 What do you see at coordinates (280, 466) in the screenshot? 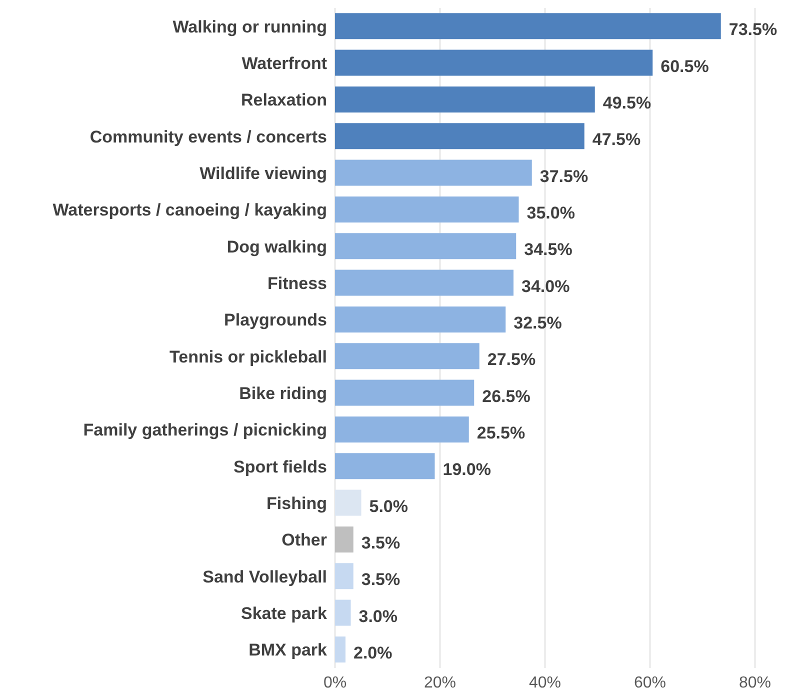
I see `y-tick-label: Sport fields` at bounding box center [280, 466].